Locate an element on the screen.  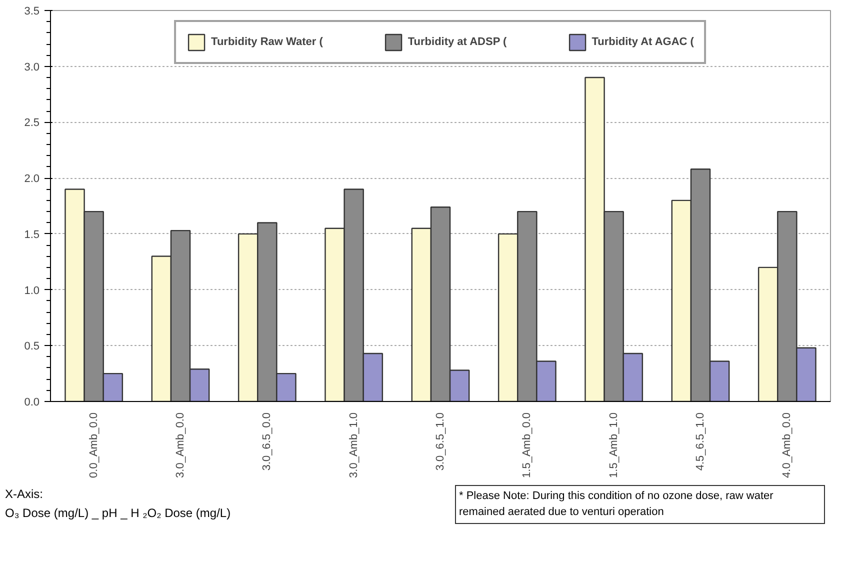
y-tick-label: 0.5 is located at coordinates (32, 346).